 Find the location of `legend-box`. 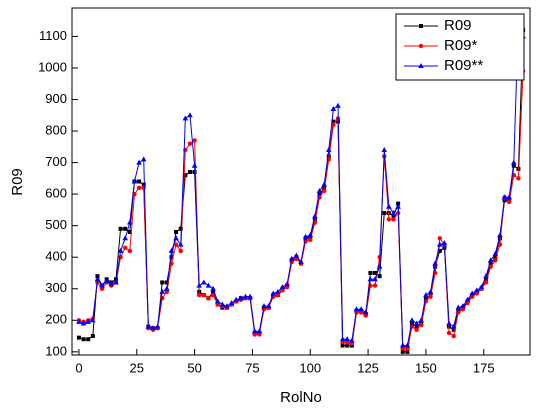

legend-box is located at coordinates (460, 47).